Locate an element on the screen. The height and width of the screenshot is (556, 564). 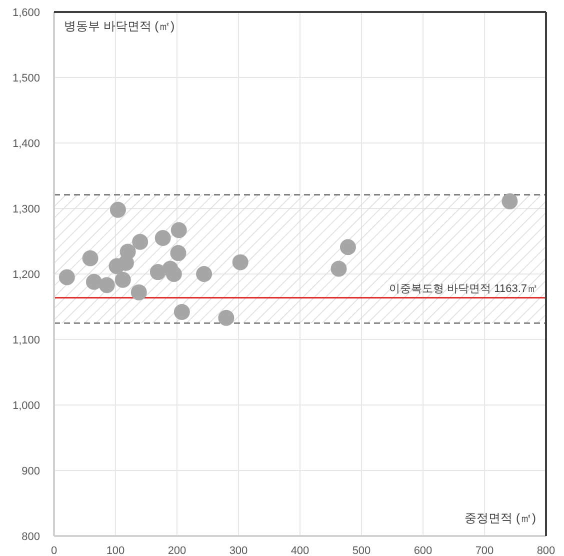
x-tick-label: 700 is located at coordinates (484, 550).